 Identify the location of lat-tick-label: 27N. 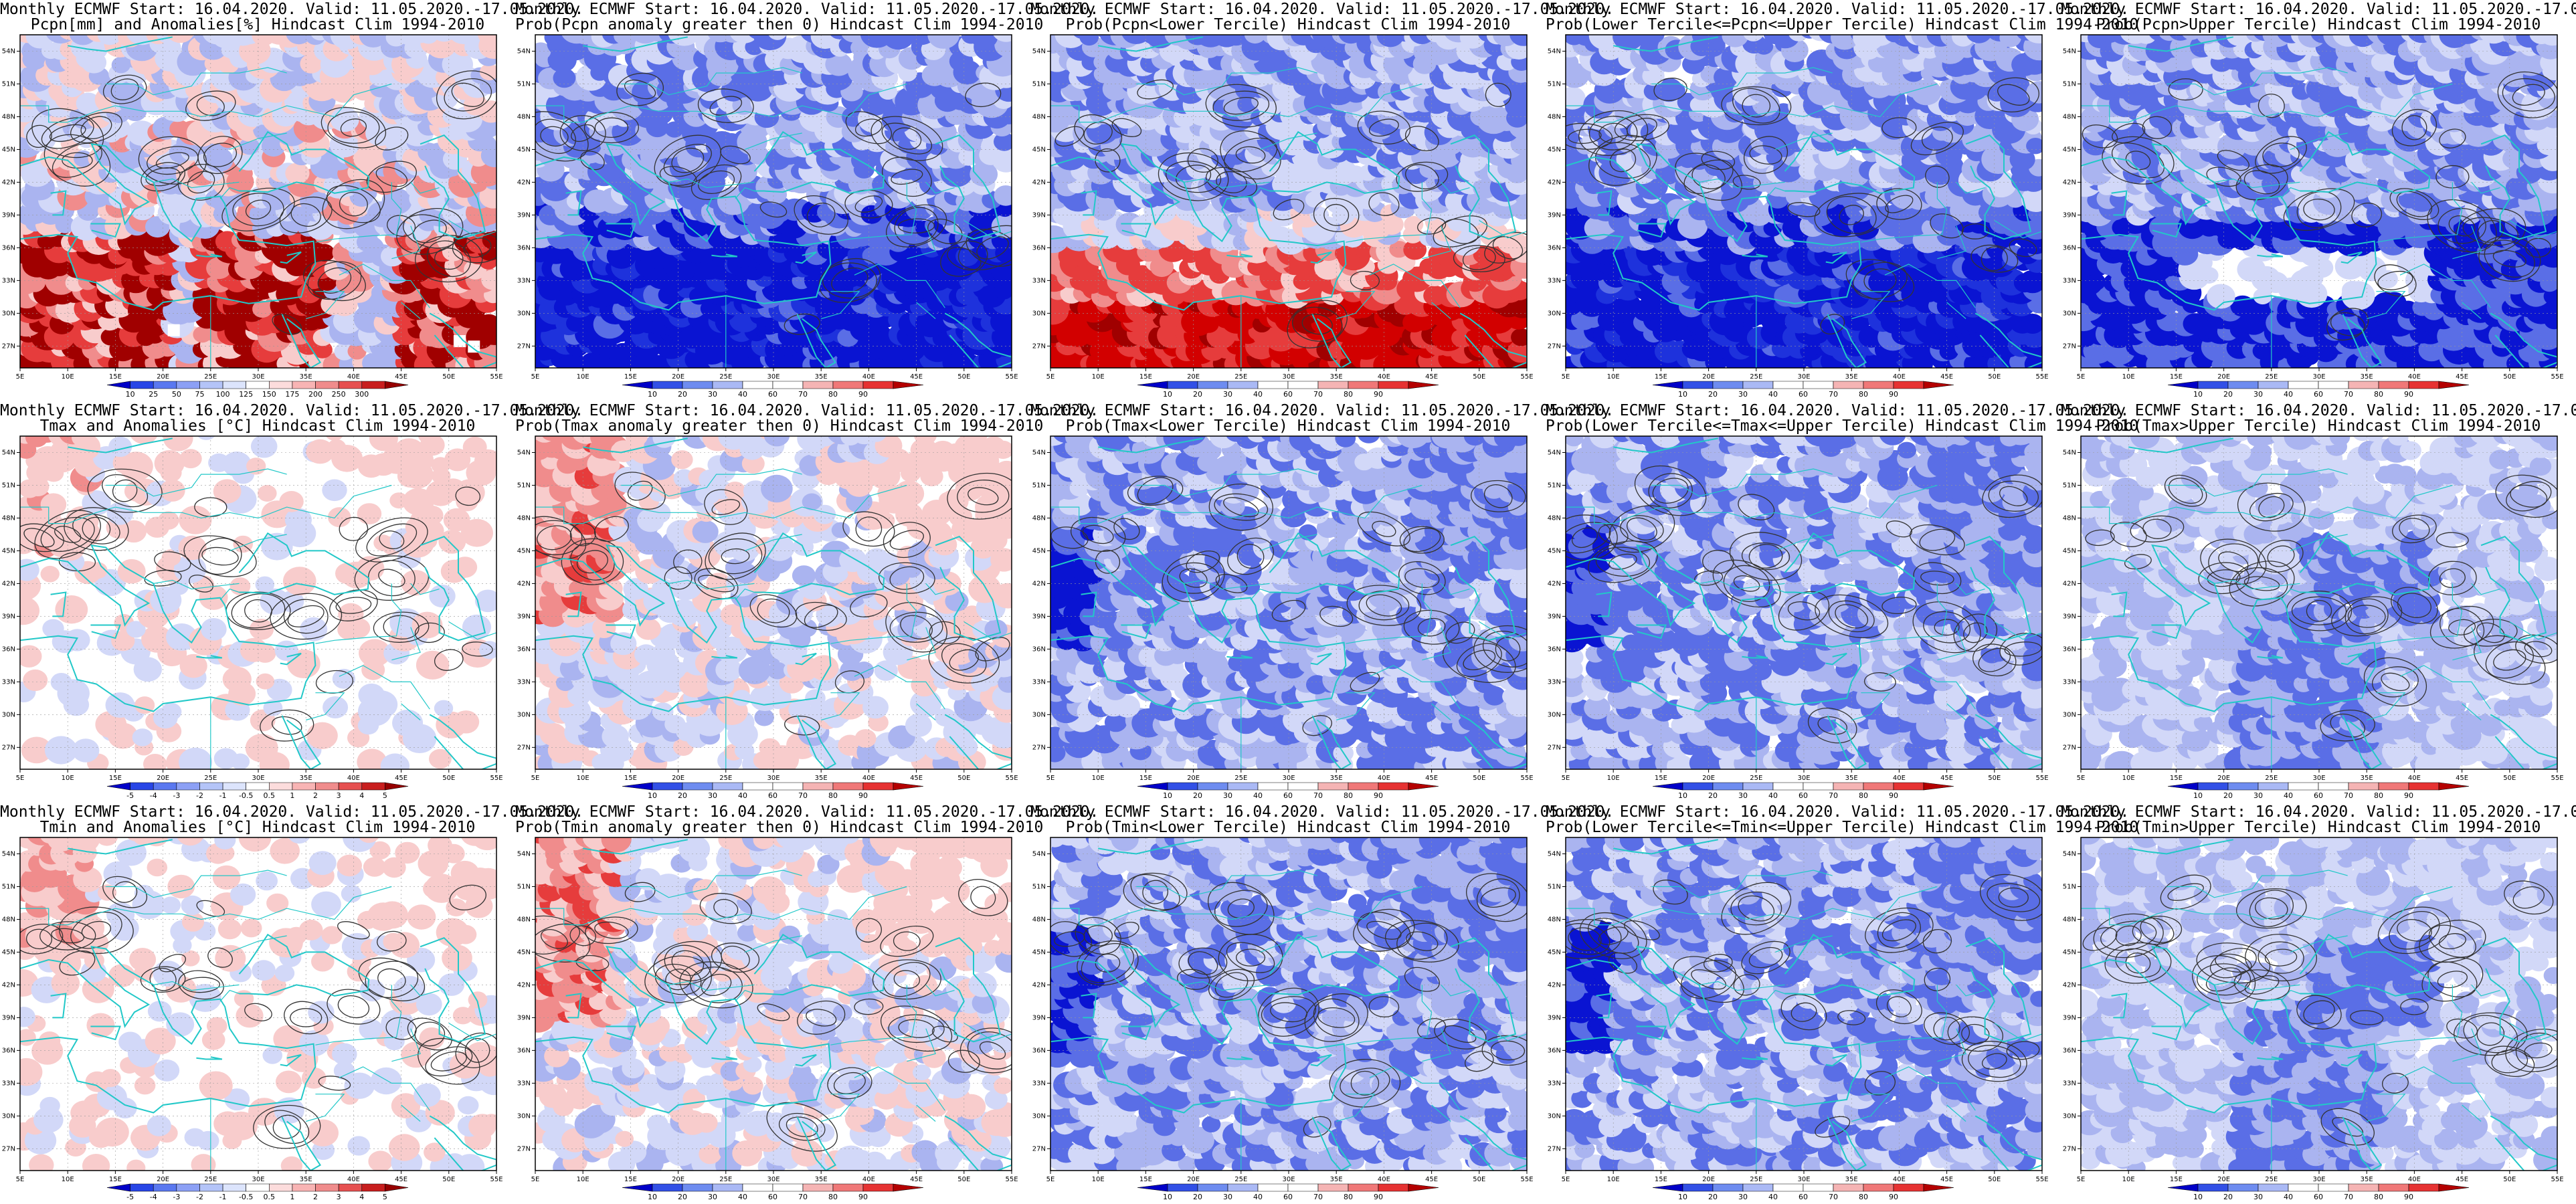
(524, 346).